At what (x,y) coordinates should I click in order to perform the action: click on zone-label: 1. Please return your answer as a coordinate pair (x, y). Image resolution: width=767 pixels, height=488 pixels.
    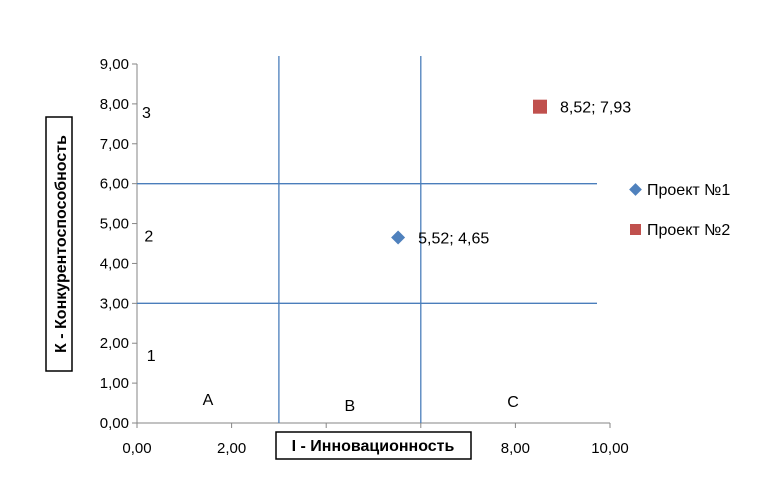
    Looking at the image, I should click on (151, 356).